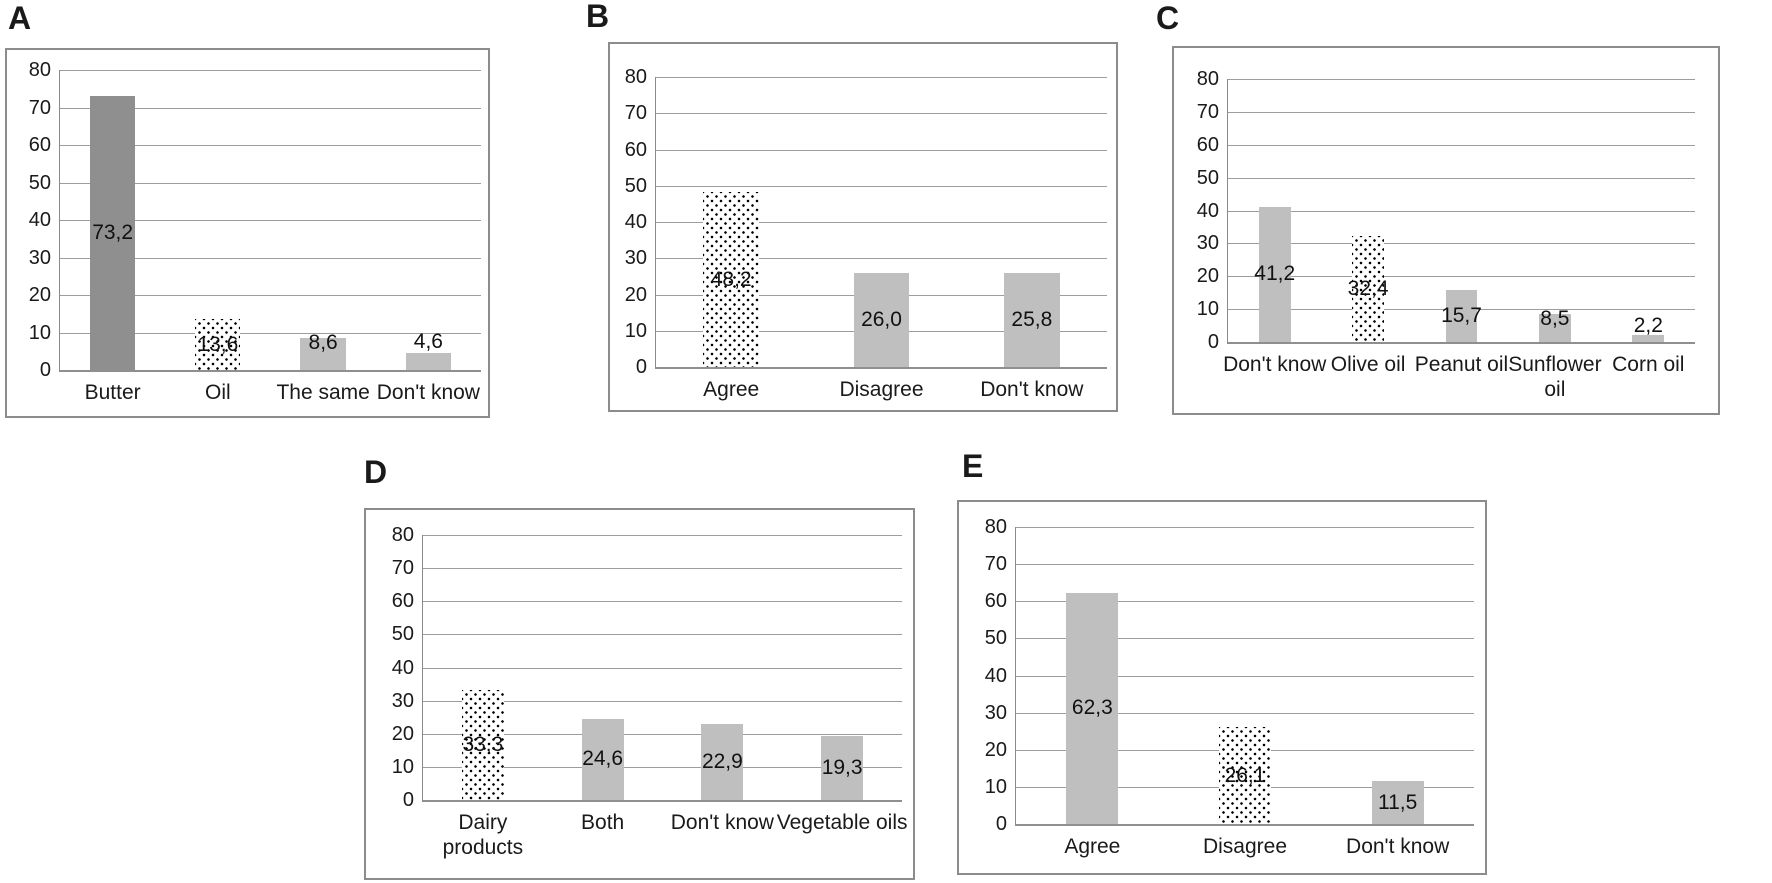 The width and height of the screenshot is (1772, 883). Describe the element at coordinates (881, 239) in the screenshot. I see `plot-area-B: 48,2 Agree 26,0 Disagree 25,8 Don't know` at that location.